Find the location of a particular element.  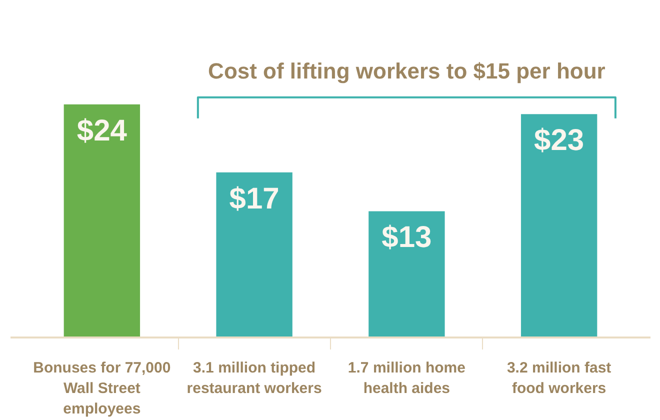

data-label: $23 is located at coordinates (559, 141).